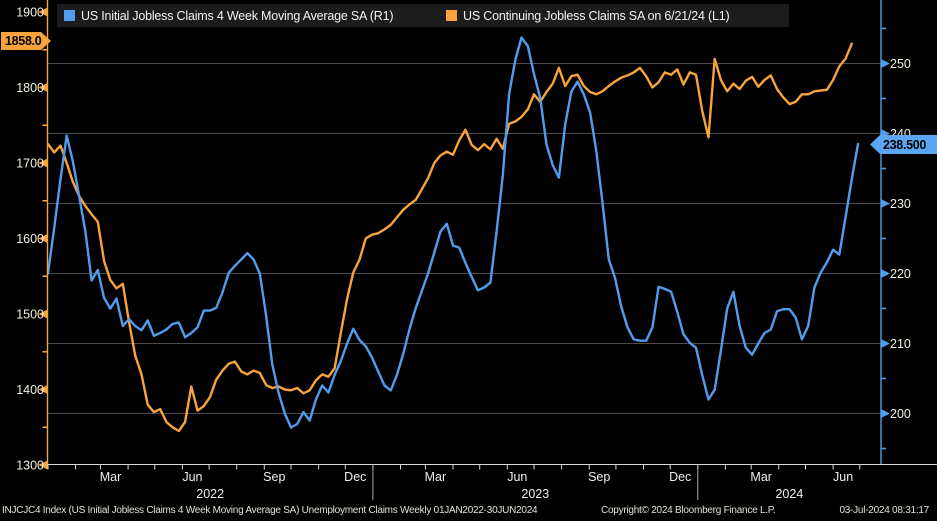 This screenshot has height=521, width=937. I want to click on year-label: 2022, so click(210, 494).